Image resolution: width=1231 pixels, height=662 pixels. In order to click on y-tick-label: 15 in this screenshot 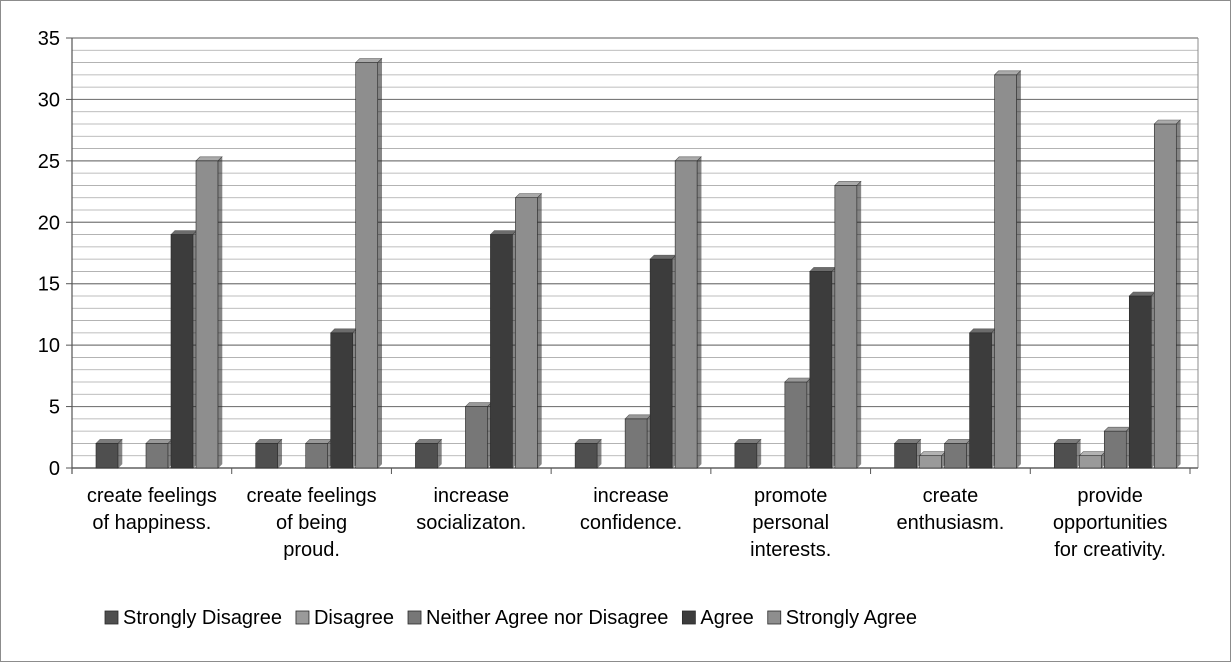, I will do `click(49, 285)`.